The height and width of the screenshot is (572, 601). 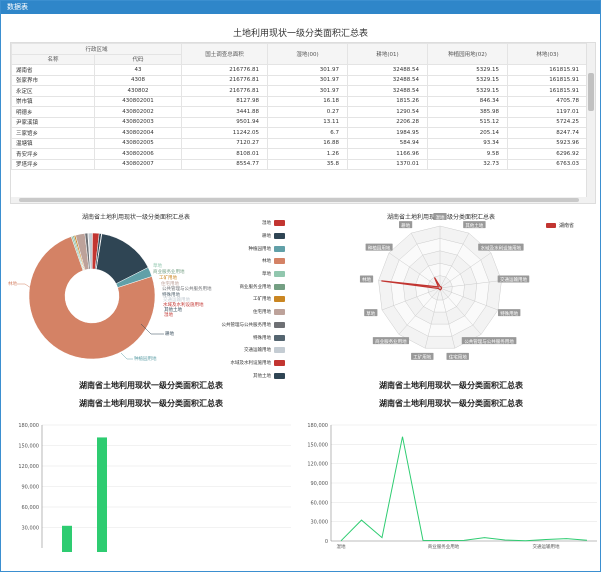 I want to click on cell-c01: 1815.26, so click(x=388, y=101).